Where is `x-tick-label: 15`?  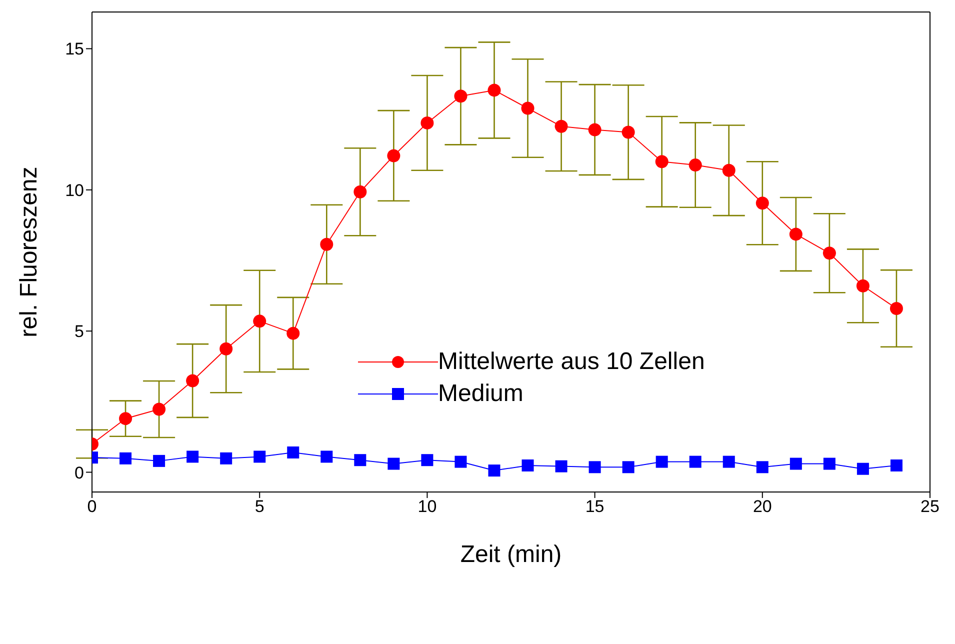
x-tick-label: 15 is located at coordinates (594, 506).